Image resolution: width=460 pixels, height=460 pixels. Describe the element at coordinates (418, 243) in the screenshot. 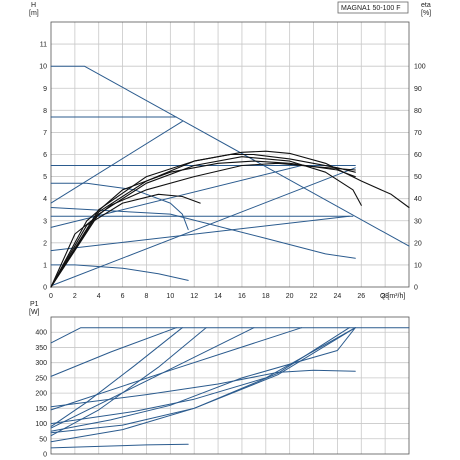

I see `eta-tick-label: 20` at that location.